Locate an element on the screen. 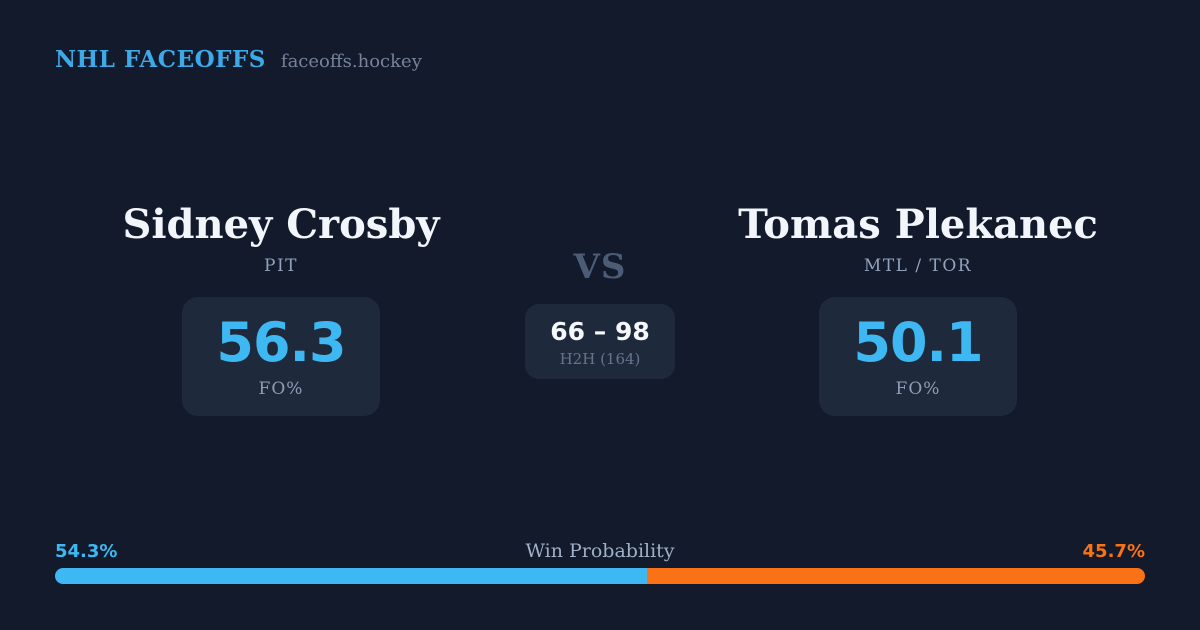 Image resolution: width=1200 pixels, height=630 pixels. player-right-team: MTL / TOR is located at coordinates (918, 266).